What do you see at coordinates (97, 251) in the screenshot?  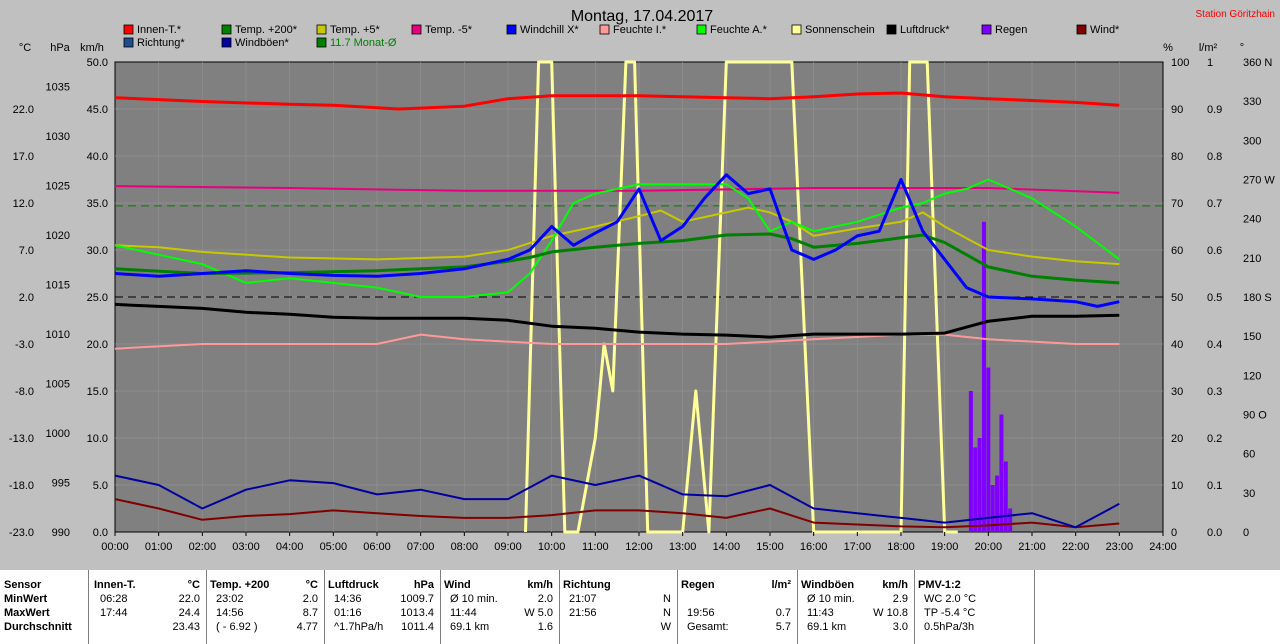 I see `y-tick-label: 30.0` at bounding box center [97, 251].